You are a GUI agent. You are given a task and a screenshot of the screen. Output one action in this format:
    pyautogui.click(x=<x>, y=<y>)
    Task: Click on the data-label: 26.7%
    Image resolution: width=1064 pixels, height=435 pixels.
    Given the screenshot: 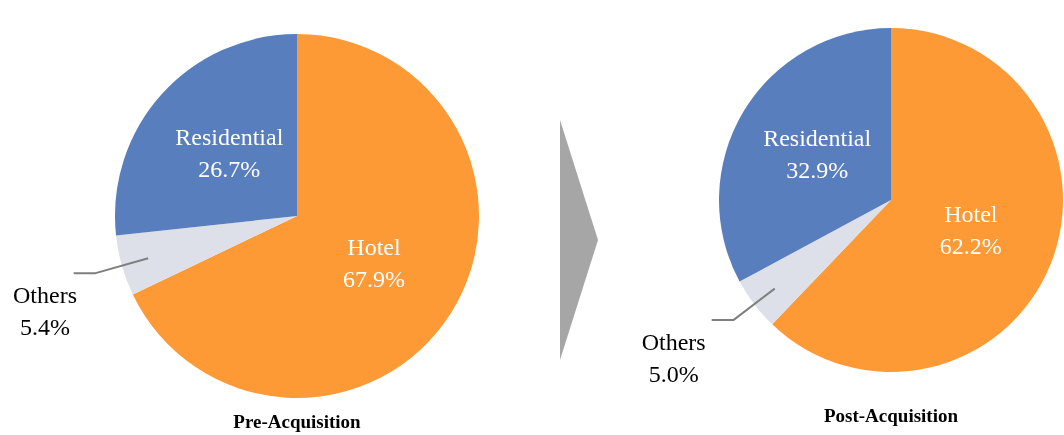 What is the action you would take?
    pyautogui.click(x=229, y=169)
    